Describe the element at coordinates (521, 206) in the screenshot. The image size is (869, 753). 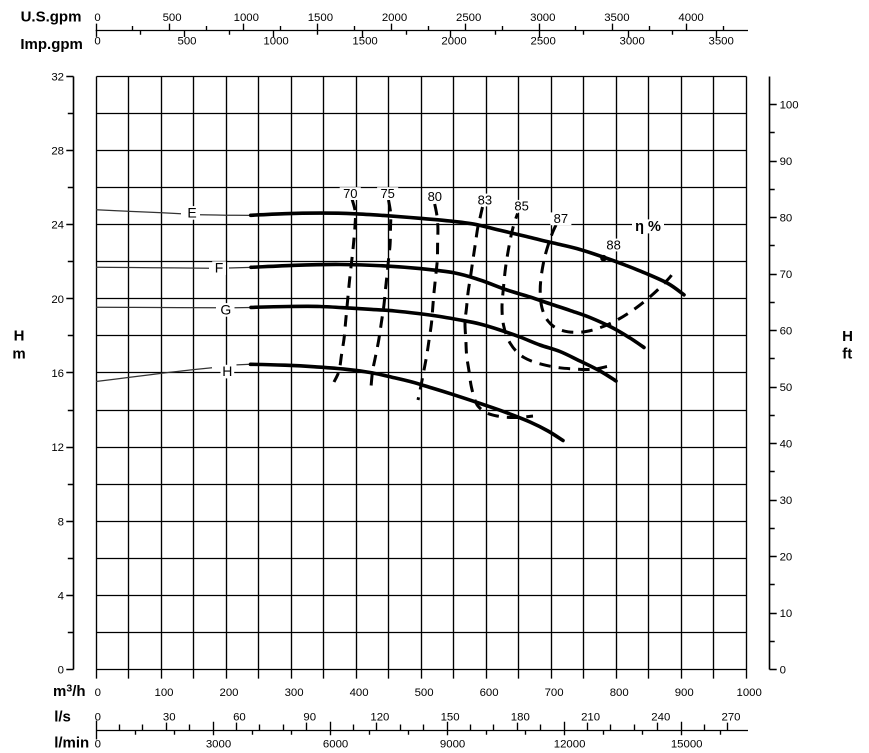
I see `svg-text: 85` at that location.